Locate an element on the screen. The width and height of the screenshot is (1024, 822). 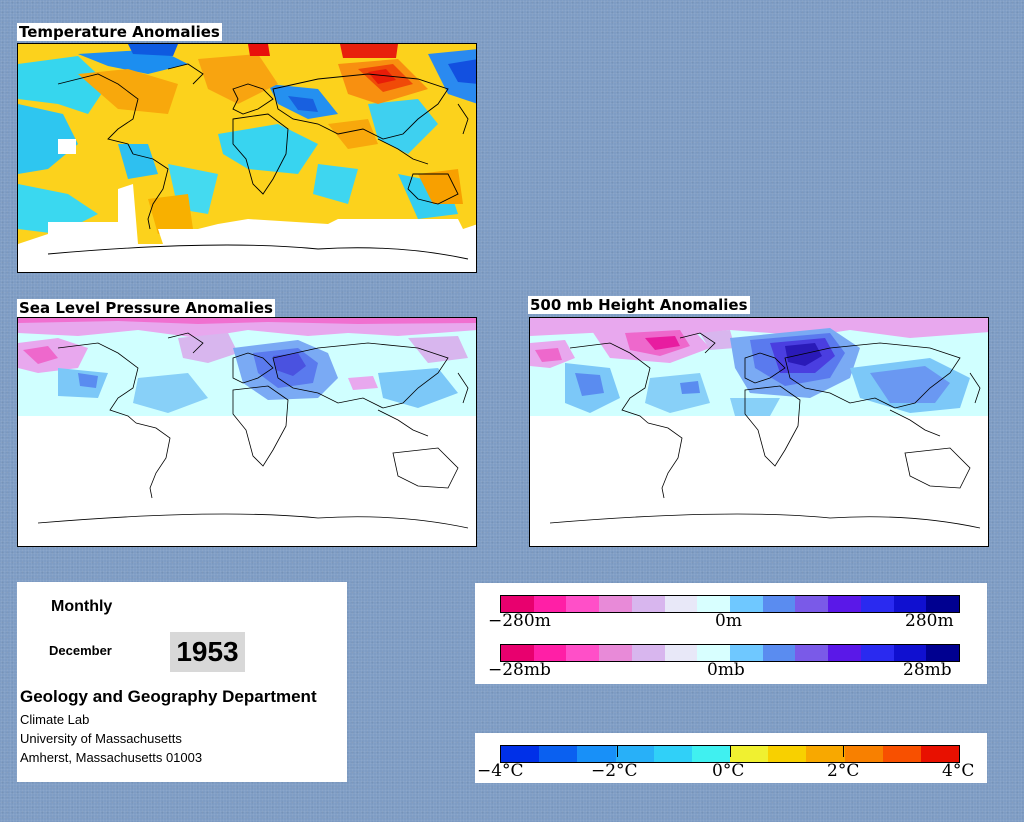
height-max-label: 280m is located at coordinates (929, 621).